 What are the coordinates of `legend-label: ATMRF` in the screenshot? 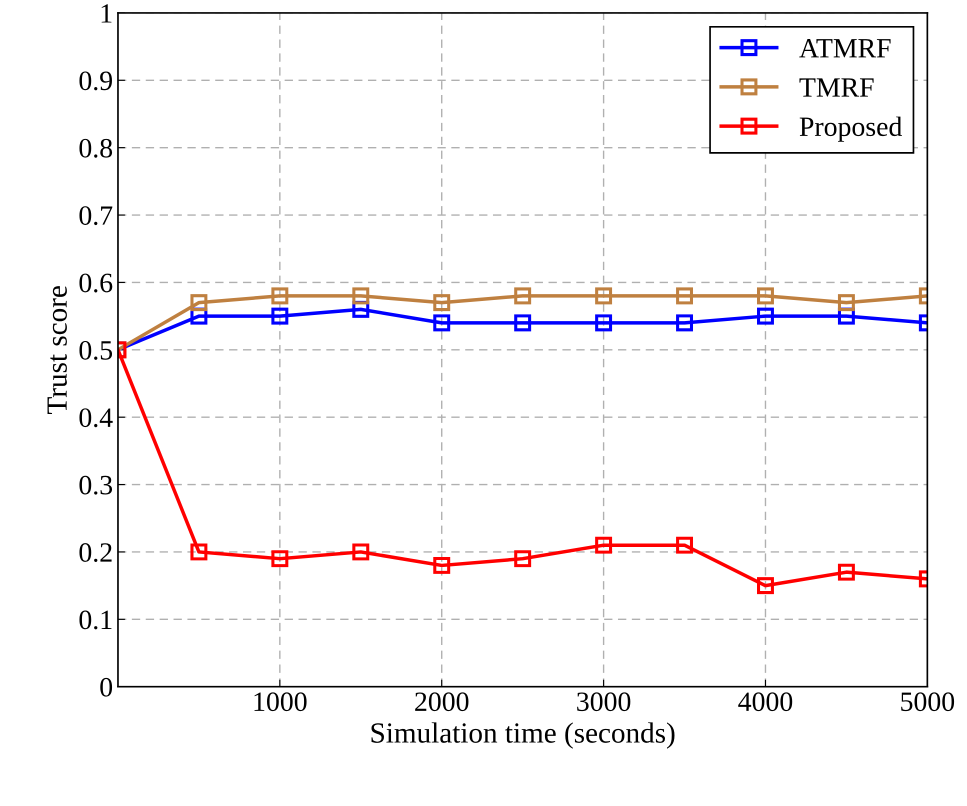 It's located at (845, 48).